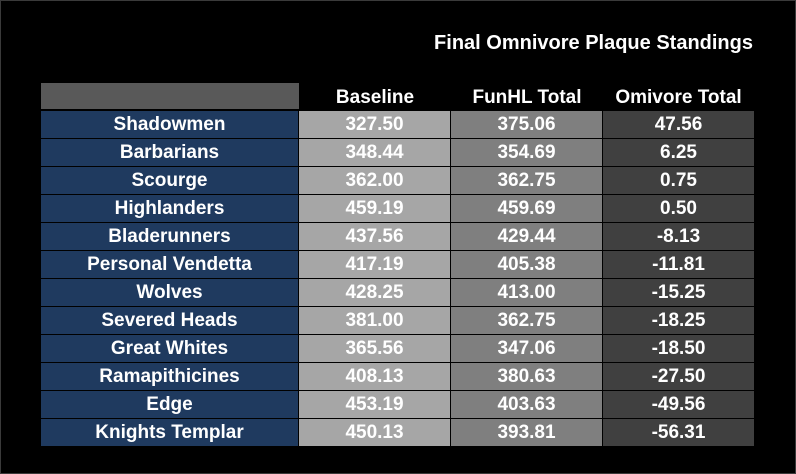 The width and height of the screenshot is (796, 474). I want to click on omnivore-total-cell: -11.81, so click(678, 265).